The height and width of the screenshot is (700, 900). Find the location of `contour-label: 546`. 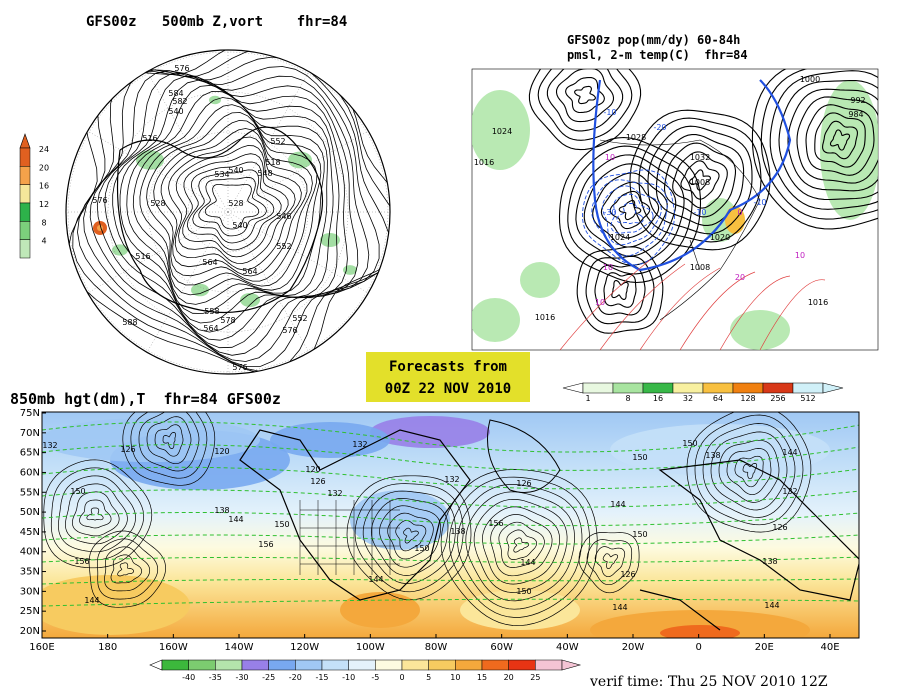

contour-label: 546 is located at coordinates (283, 216).